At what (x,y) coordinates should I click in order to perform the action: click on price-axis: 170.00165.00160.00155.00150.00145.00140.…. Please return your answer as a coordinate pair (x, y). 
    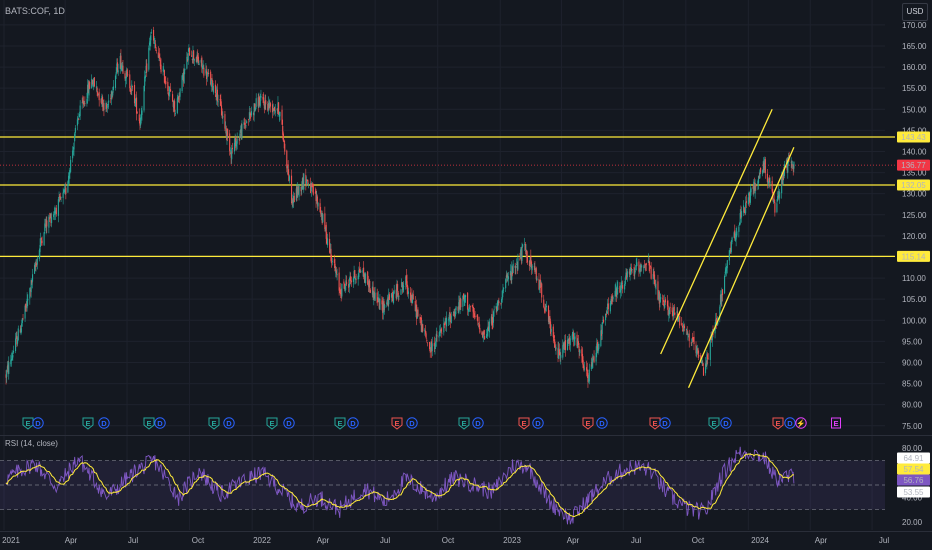
    Looking at the image, I should click on (913, 217).